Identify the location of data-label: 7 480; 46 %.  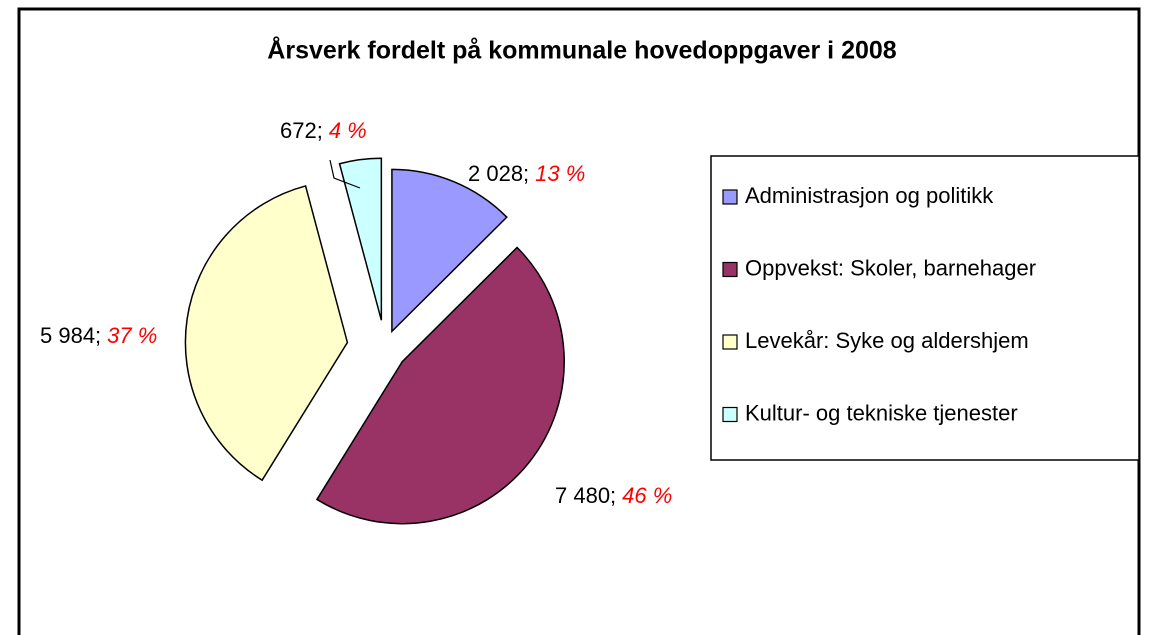
(613, 495).